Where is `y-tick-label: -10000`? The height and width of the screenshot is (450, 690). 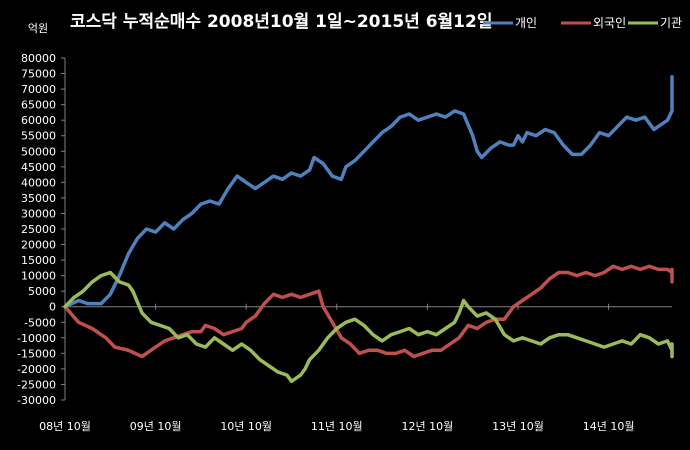
y-tick-label: -10000 is located at coordinates (36, 338).